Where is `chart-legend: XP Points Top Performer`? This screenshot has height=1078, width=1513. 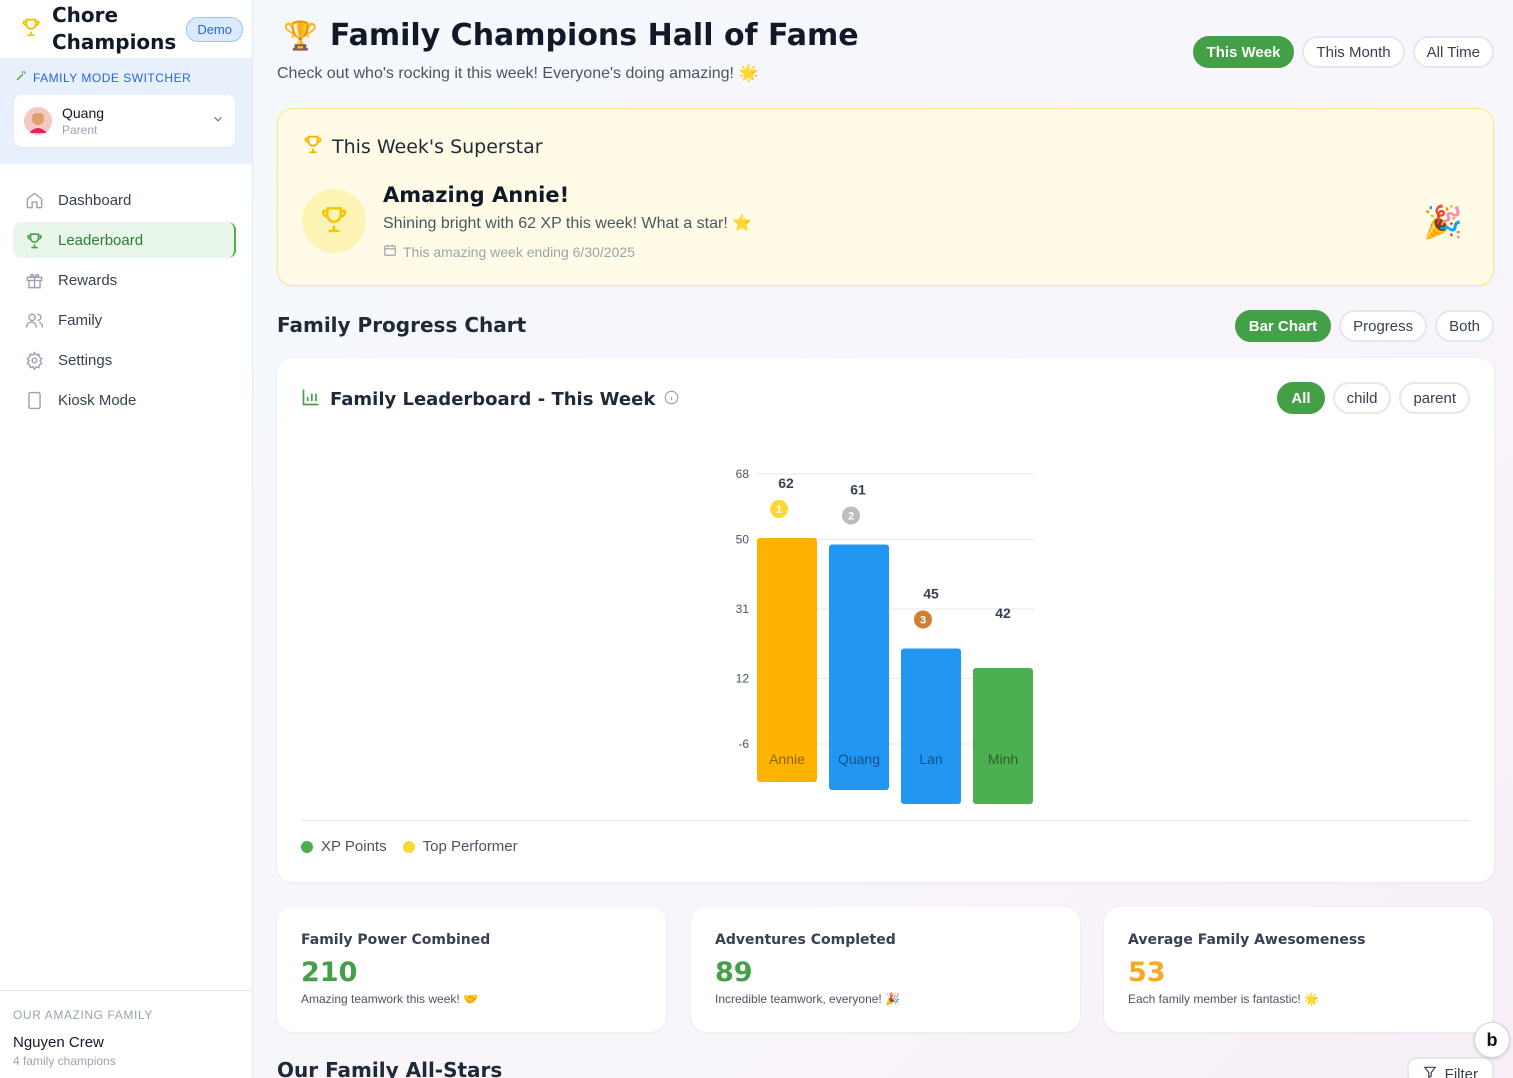 chart-legend: XP Points Top Performer is located at coordinates (409, 846).